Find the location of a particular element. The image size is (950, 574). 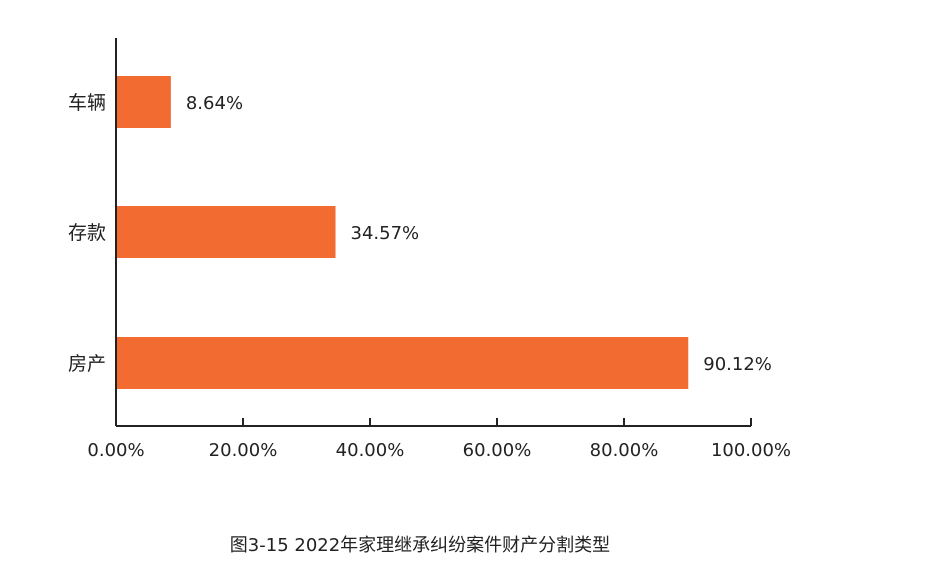

x-tick-label: 40.00% is located at coordinates (370, 450).